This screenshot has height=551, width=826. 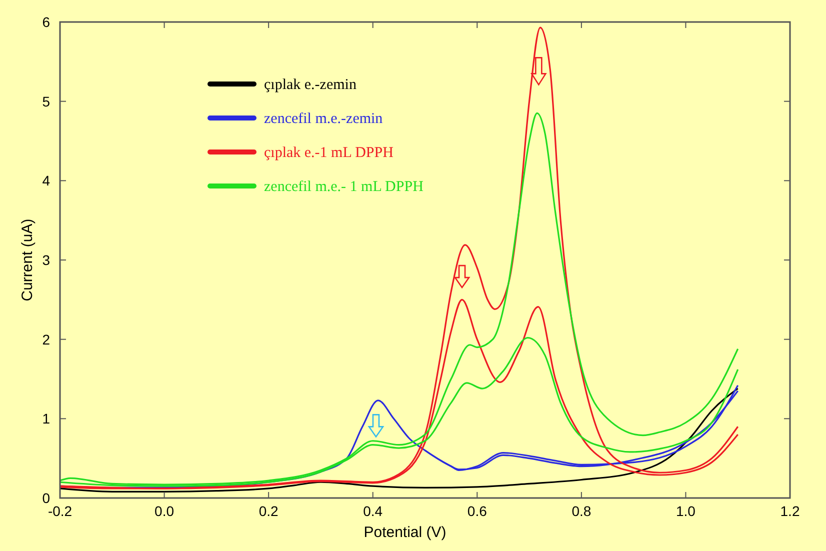 What do you see at coordinates (310, 85) in the screenshot?
I see `legend-label: çıplak e.-zemin` at bounding box center [310, 85].